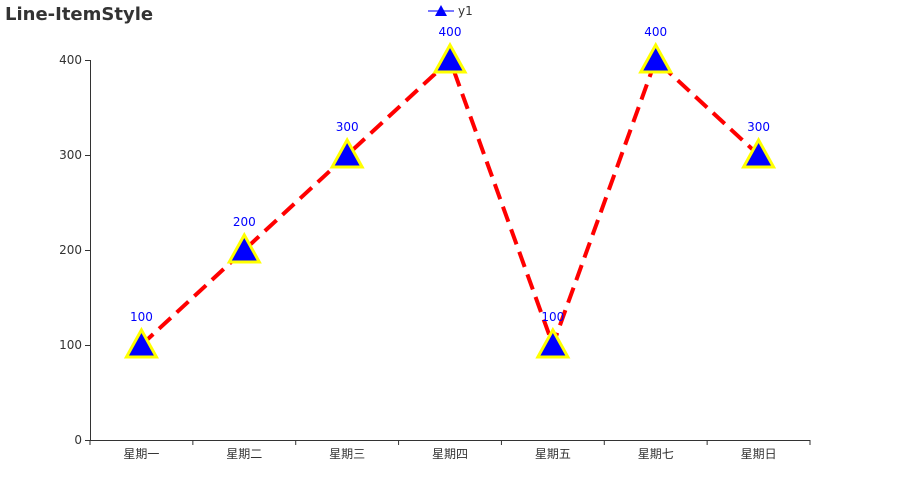 This screenshot has width=900, height=500. Describe the element at coordinates (553, 454) in the screenshot. I see `x-tick-label: 星期五` at that location.